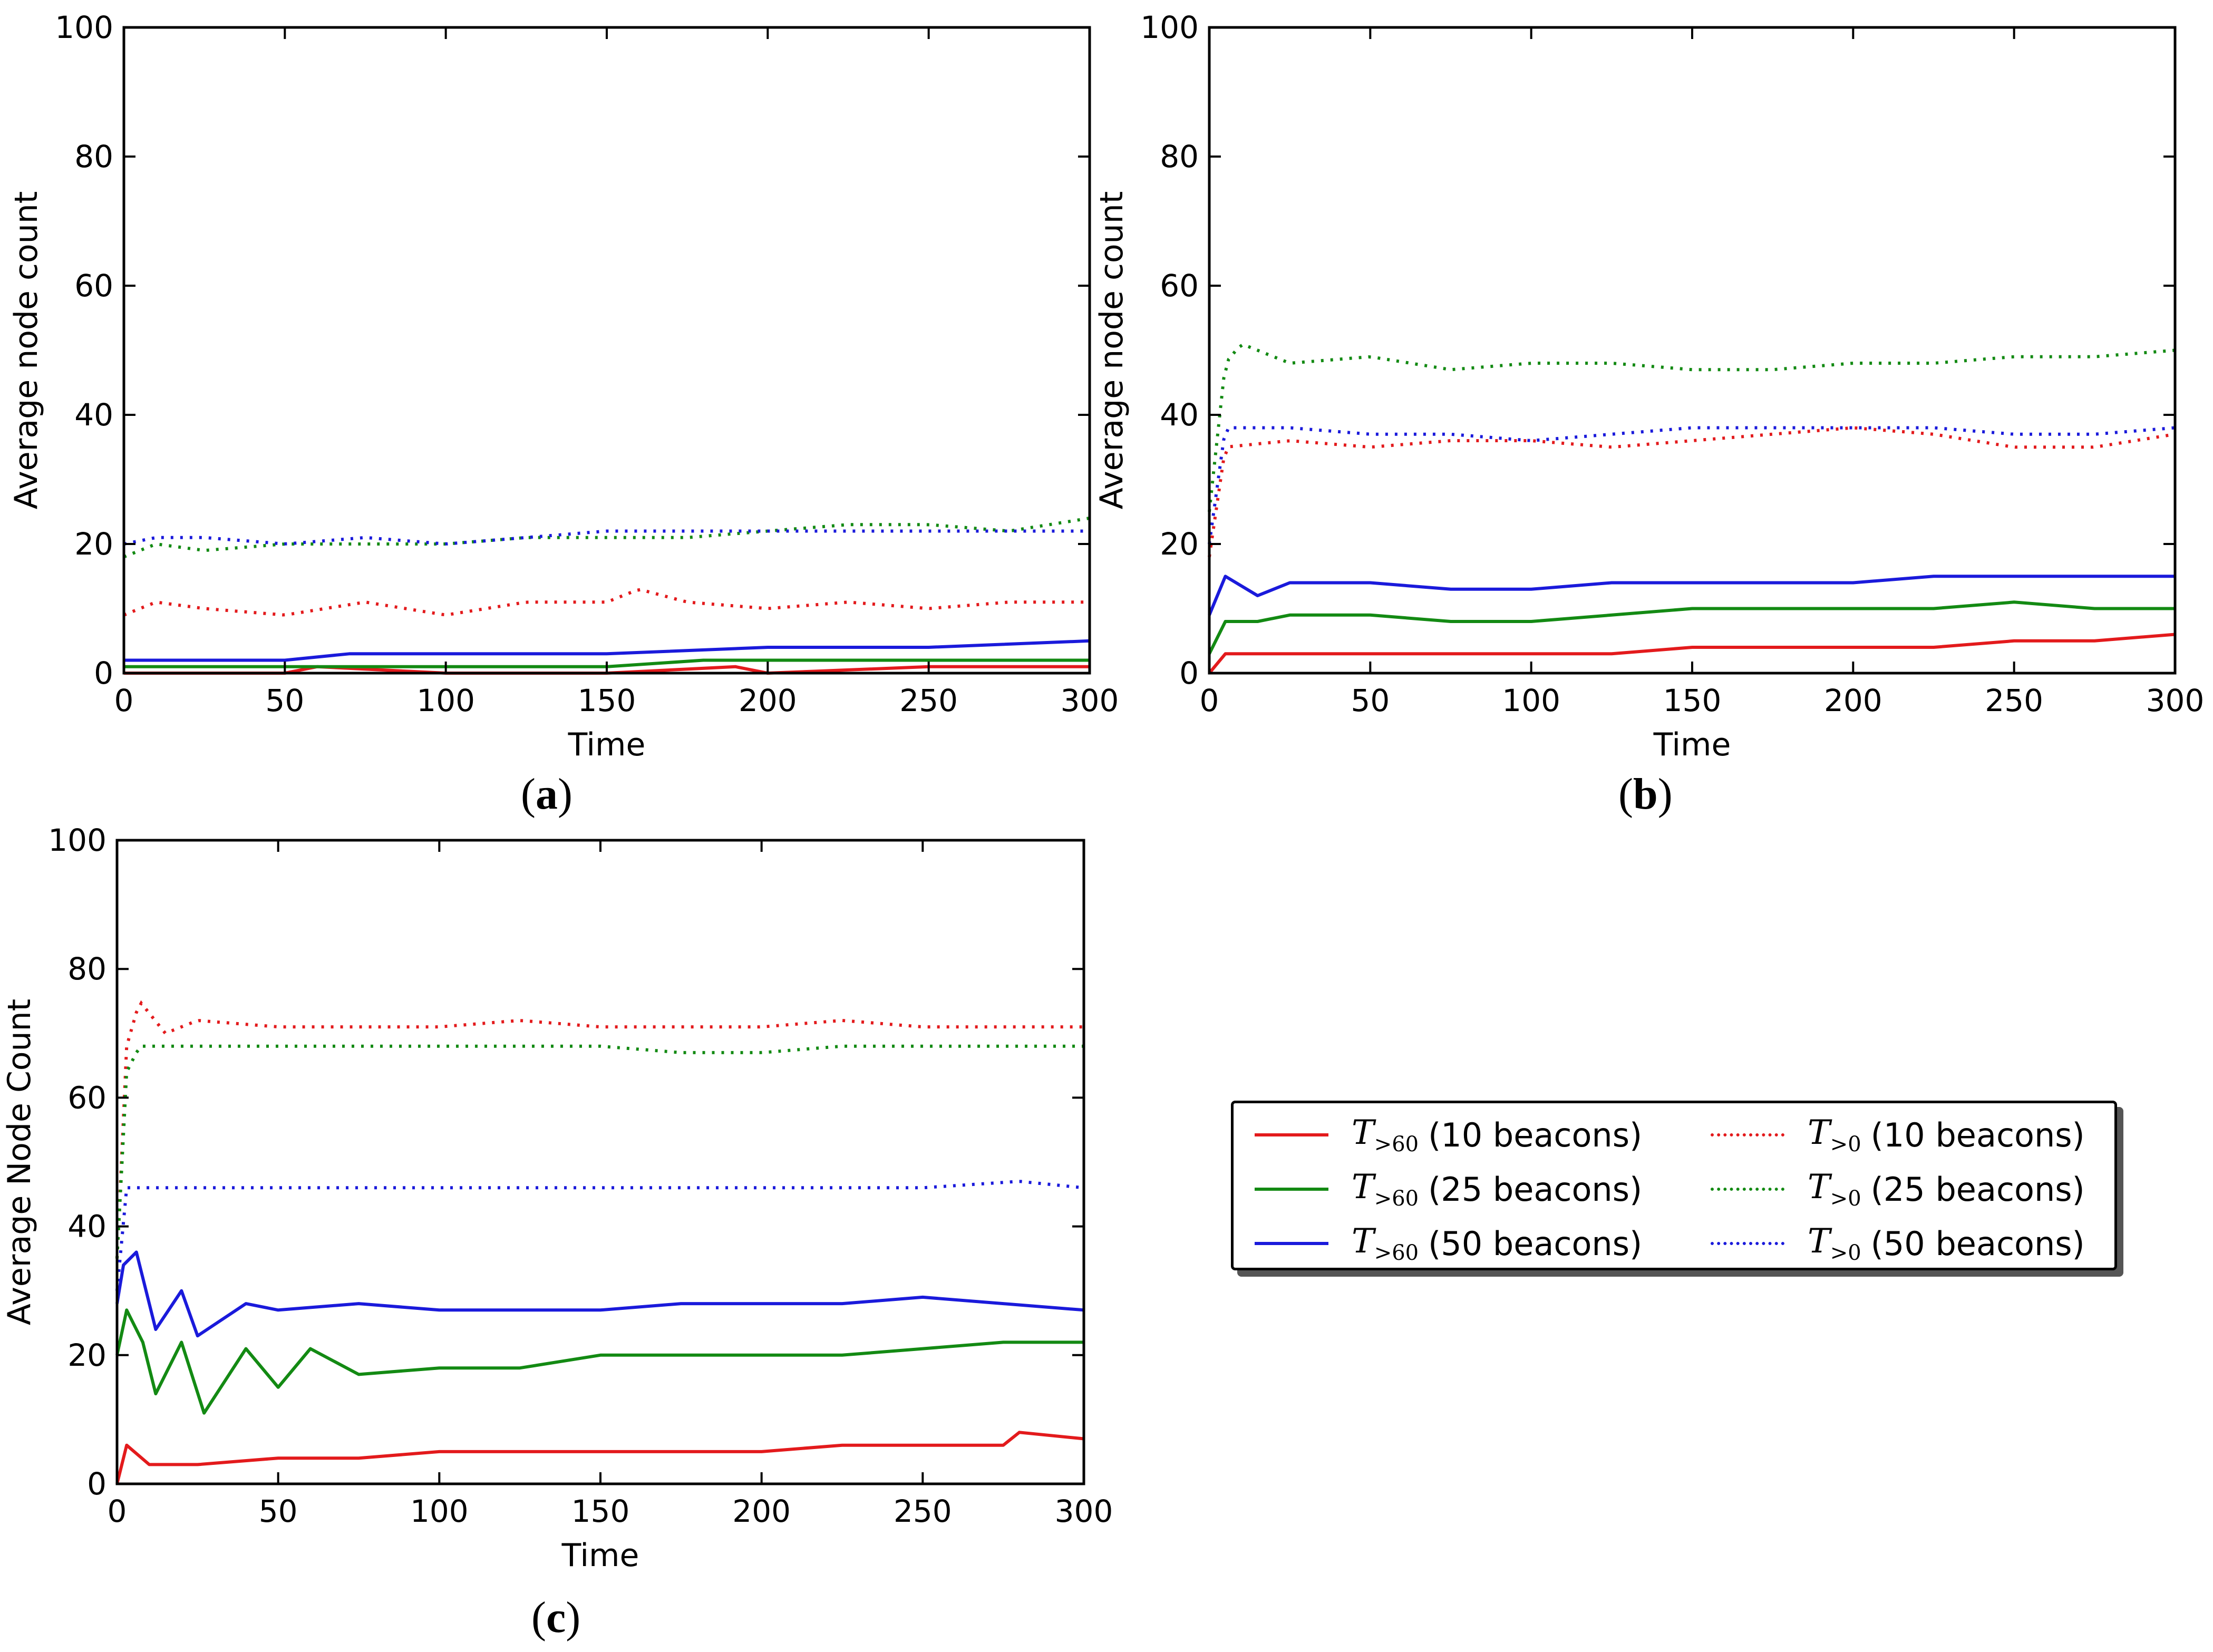  Describe the element at coordinates (19, 1162) in the screenshot. I see `y-axis-label: Average Node Count` at that location.